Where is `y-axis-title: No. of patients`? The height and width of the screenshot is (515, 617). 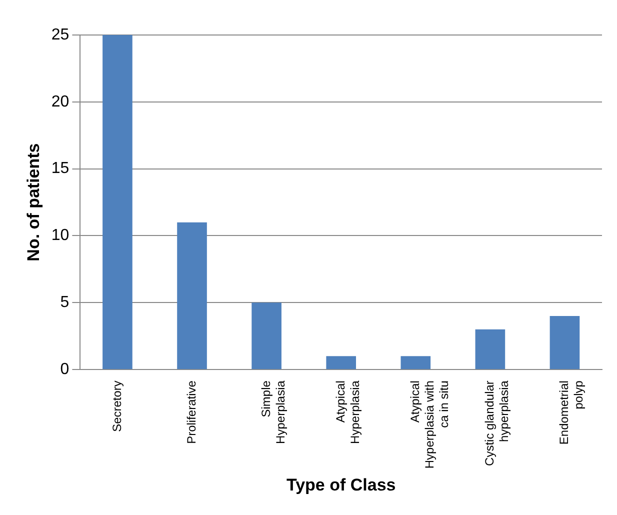
y-axis-title: No. of patients is located at coordinates (33, 202).